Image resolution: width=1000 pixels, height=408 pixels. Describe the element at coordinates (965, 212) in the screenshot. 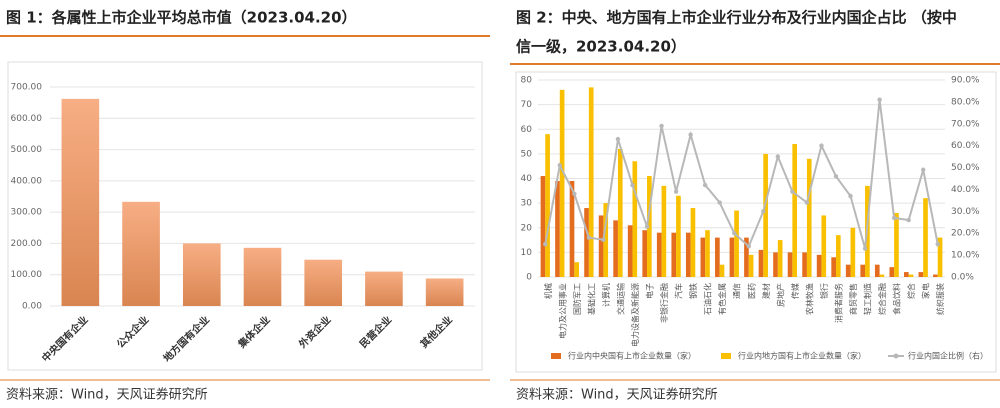

I see `tick-label: 30.0%` at that location.